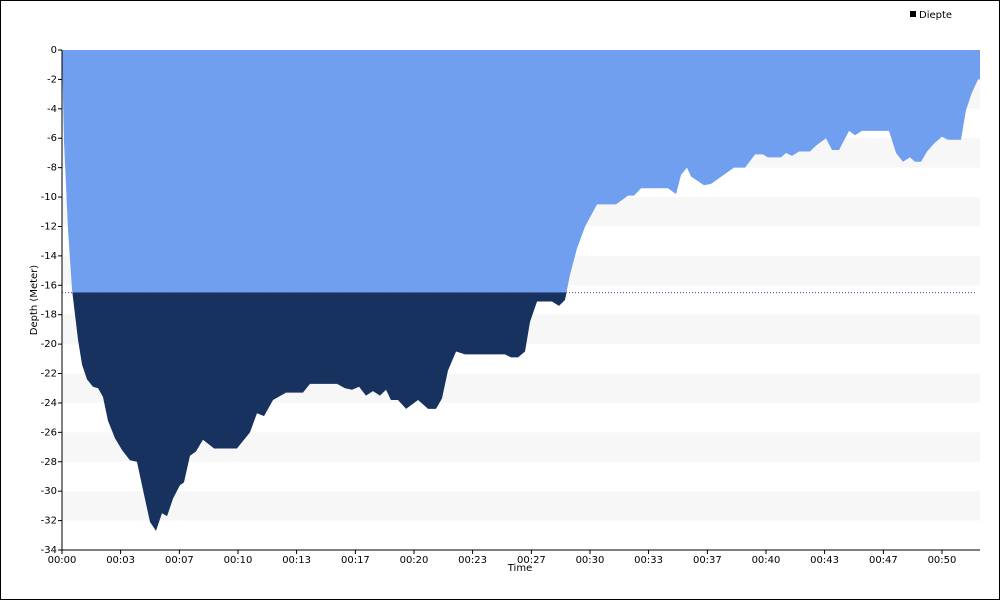  Describe the element at coordinates (49, 197) in the screenshot. I see `y-tick-label: -10` at that location.